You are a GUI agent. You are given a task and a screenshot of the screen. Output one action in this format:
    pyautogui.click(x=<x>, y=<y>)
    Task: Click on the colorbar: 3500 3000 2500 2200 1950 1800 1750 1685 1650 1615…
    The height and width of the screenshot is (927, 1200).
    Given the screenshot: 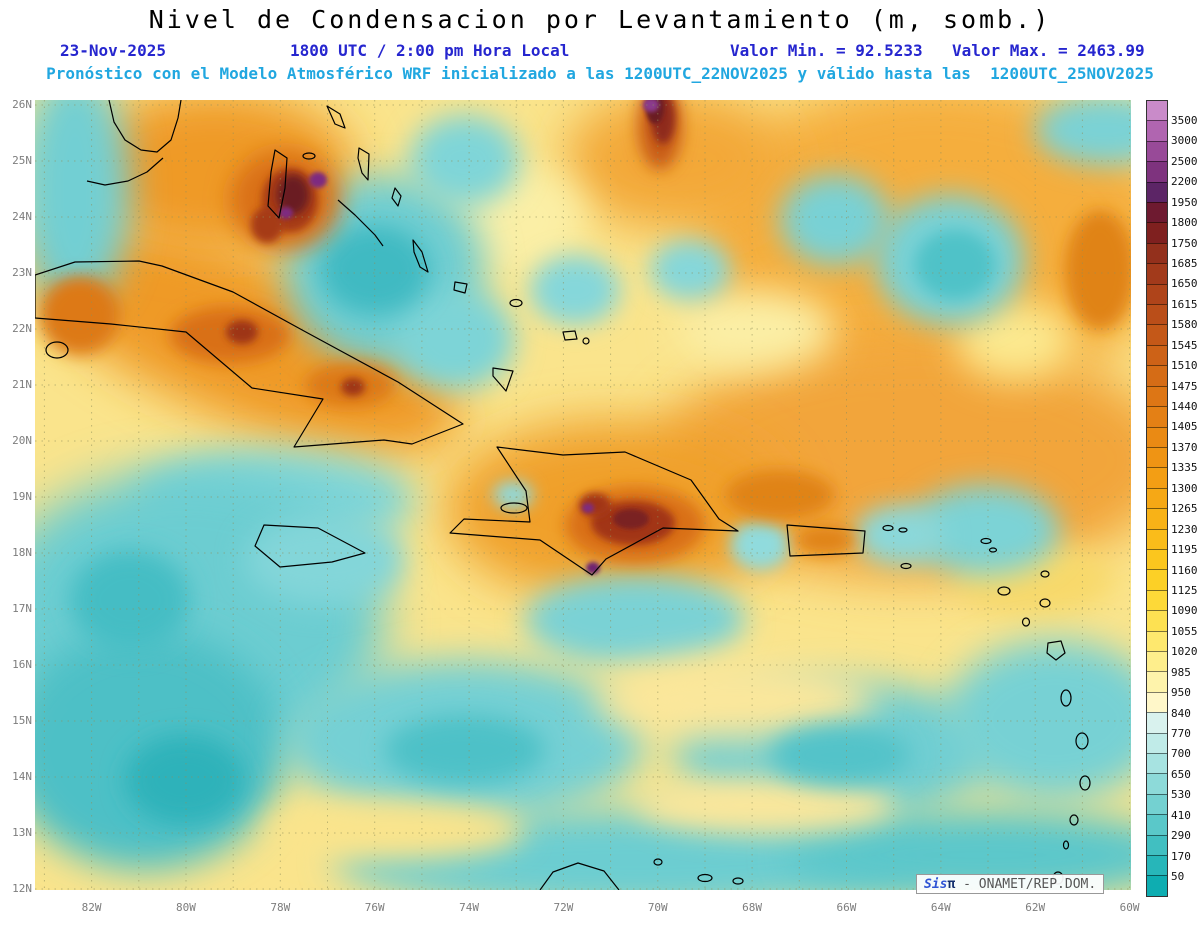 What is the action you would take?
    pyautogui.click(x=1173, y=498)
    